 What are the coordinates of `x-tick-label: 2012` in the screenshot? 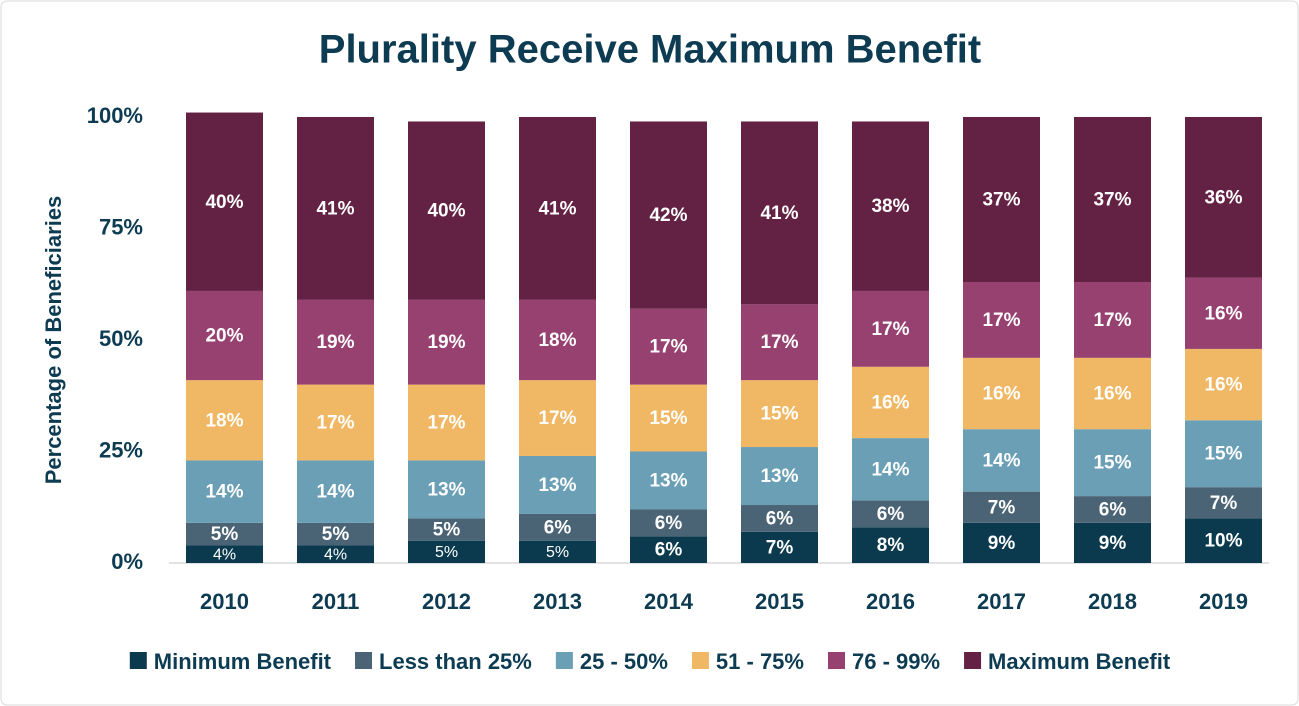 It's located at (446, 601).